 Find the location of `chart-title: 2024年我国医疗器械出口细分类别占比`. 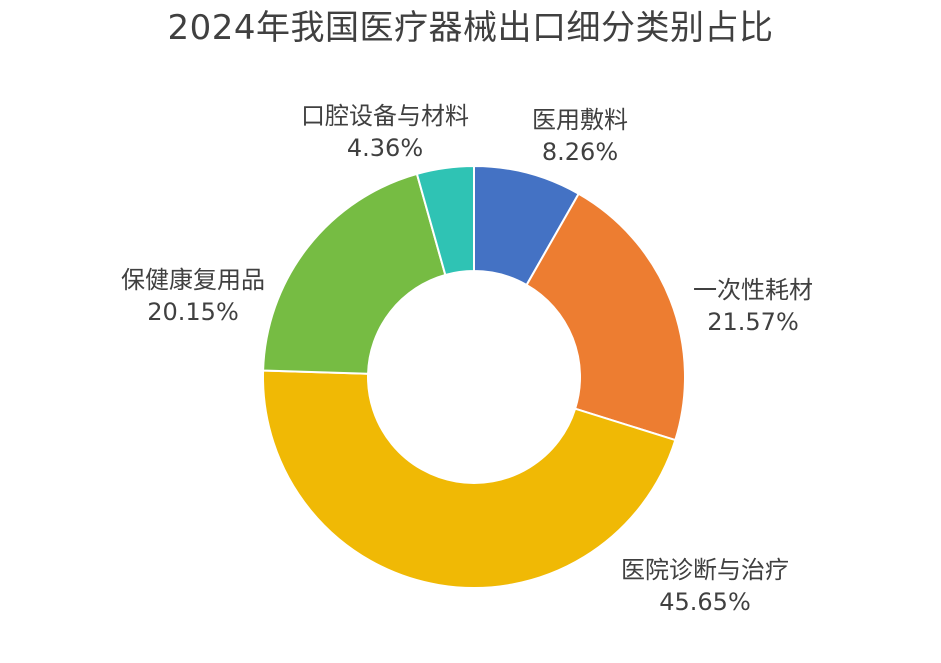

chart-title: 2024年我国医疗器械出口细分类别占比 is located at coordinates (470, 28).